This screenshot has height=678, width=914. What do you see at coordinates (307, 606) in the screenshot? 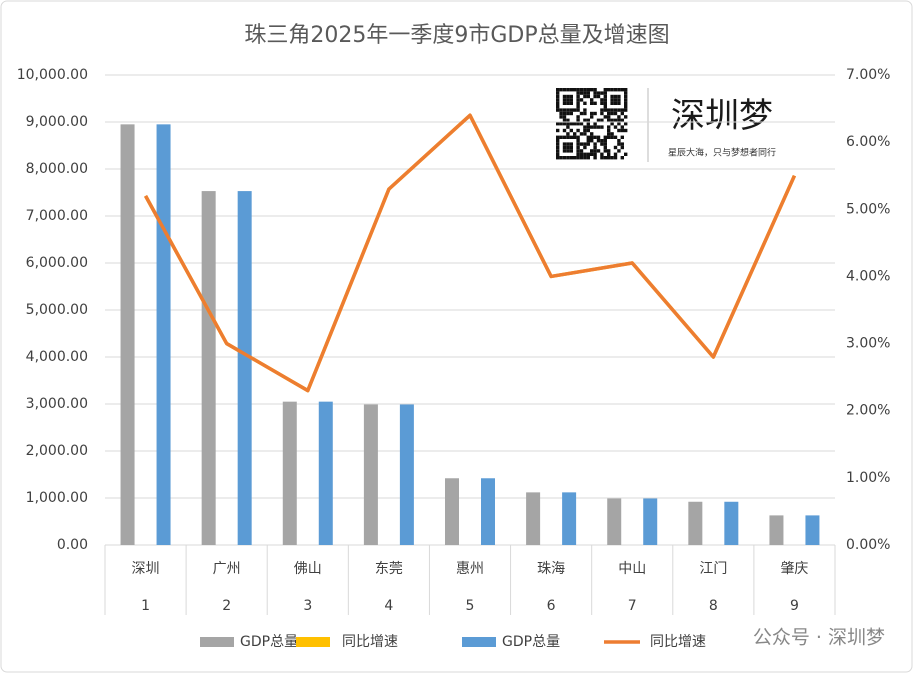
I see `x-tick-number: 3` at bounding box center [307, 606].